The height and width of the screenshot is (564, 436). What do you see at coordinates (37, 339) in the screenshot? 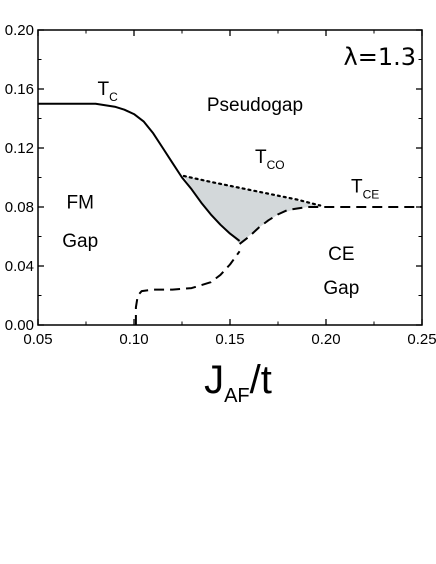
I see `x-tick-label: 0.05` at bounding box center [37, 339].